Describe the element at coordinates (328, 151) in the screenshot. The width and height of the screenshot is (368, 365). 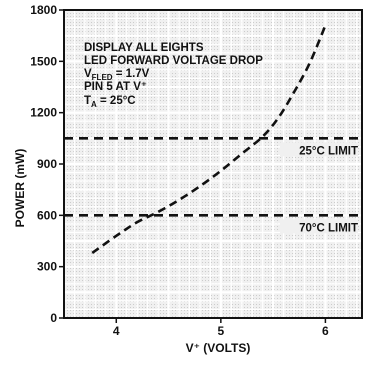
I see `limit-label-1: 25°C LIMIT` at that location.